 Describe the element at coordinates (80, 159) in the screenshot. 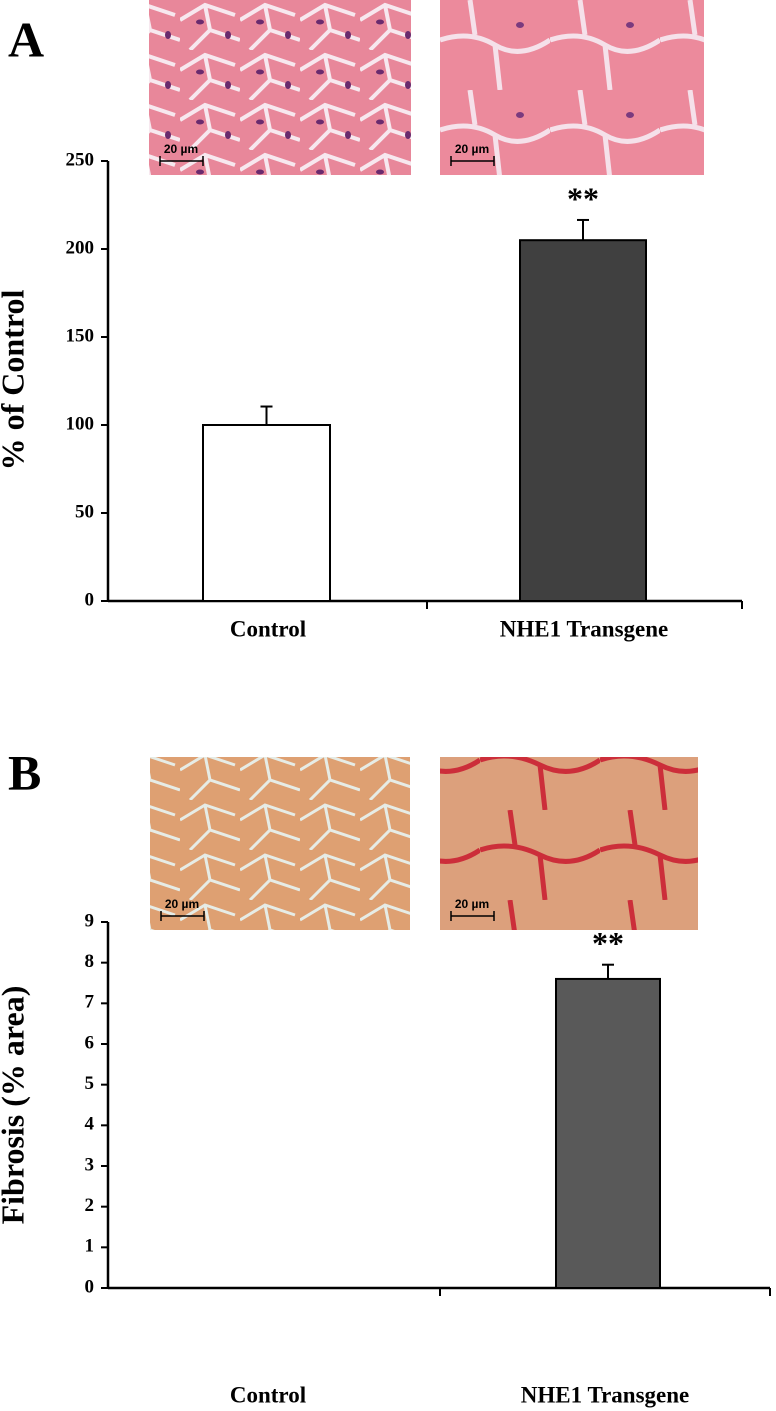

I see `y-tick-label: 250` at that location.